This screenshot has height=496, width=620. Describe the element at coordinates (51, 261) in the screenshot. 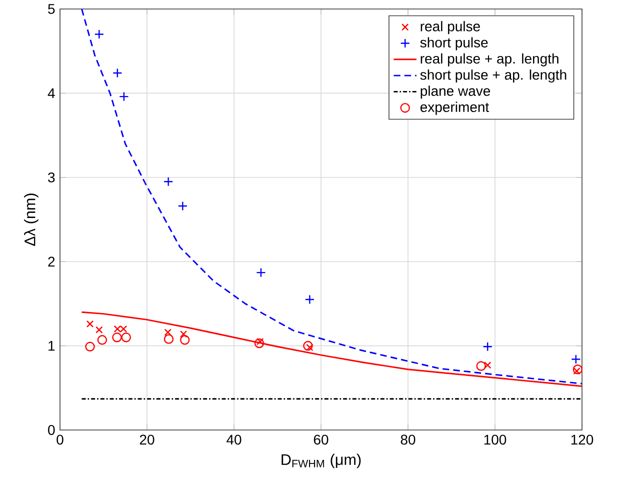

I see `y-tick-label: 2` at that location.